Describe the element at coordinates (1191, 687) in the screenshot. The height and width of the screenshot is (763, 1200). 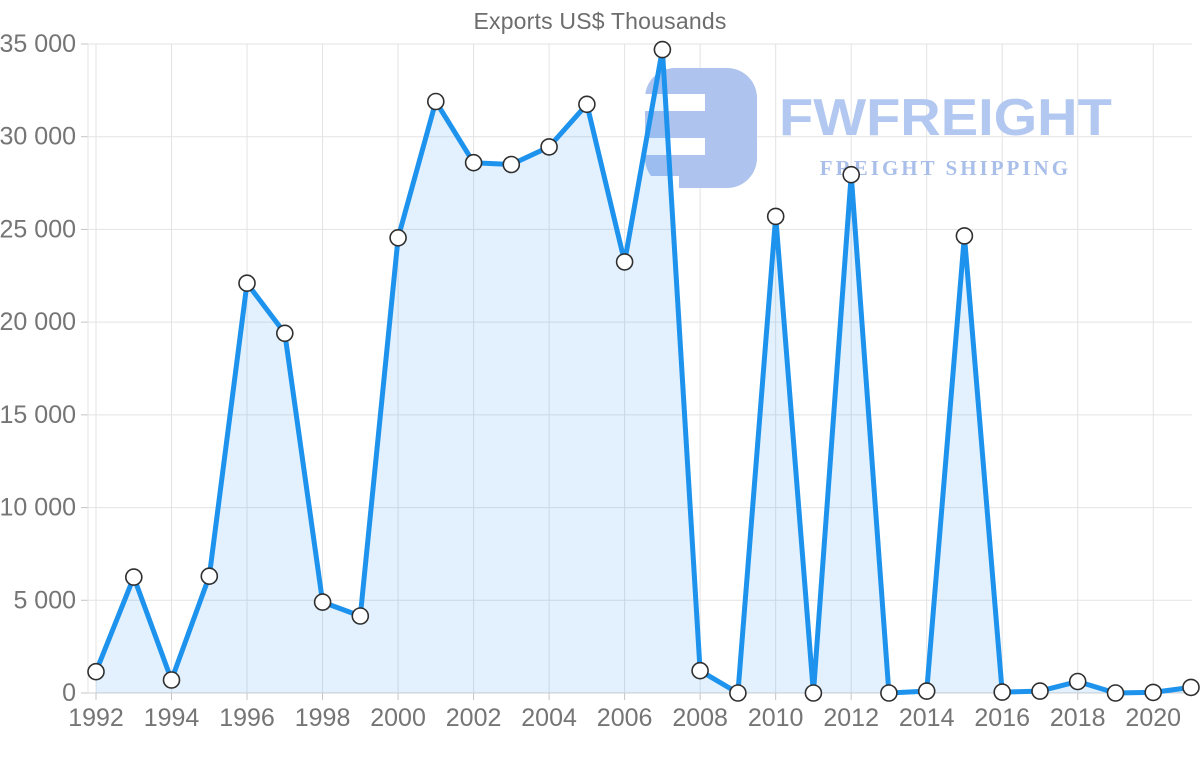
I see `data-point-2021` at that location.